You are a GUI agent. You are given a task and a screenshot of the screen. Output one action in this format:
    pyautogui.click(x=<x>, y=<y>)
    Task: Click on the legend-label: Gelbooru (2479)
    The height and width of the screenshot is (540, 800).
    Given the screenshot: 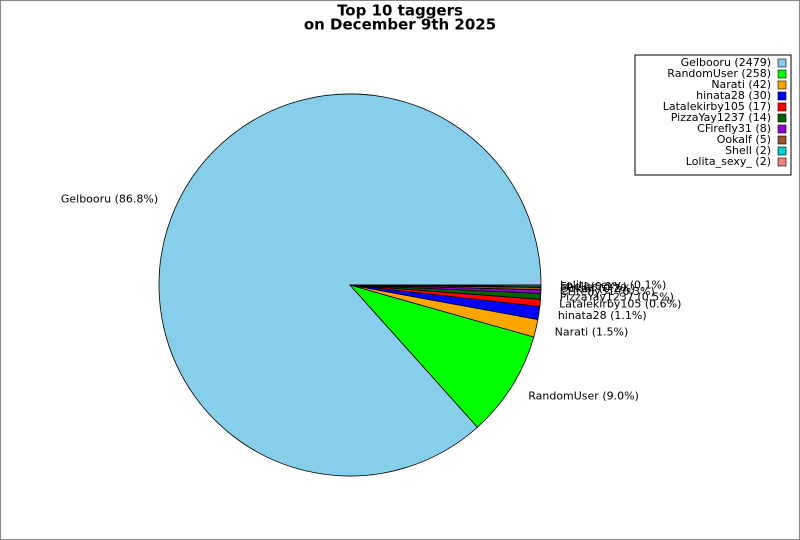 What is the action you would take?
    pyautogui.click(x=726, y=62)
    